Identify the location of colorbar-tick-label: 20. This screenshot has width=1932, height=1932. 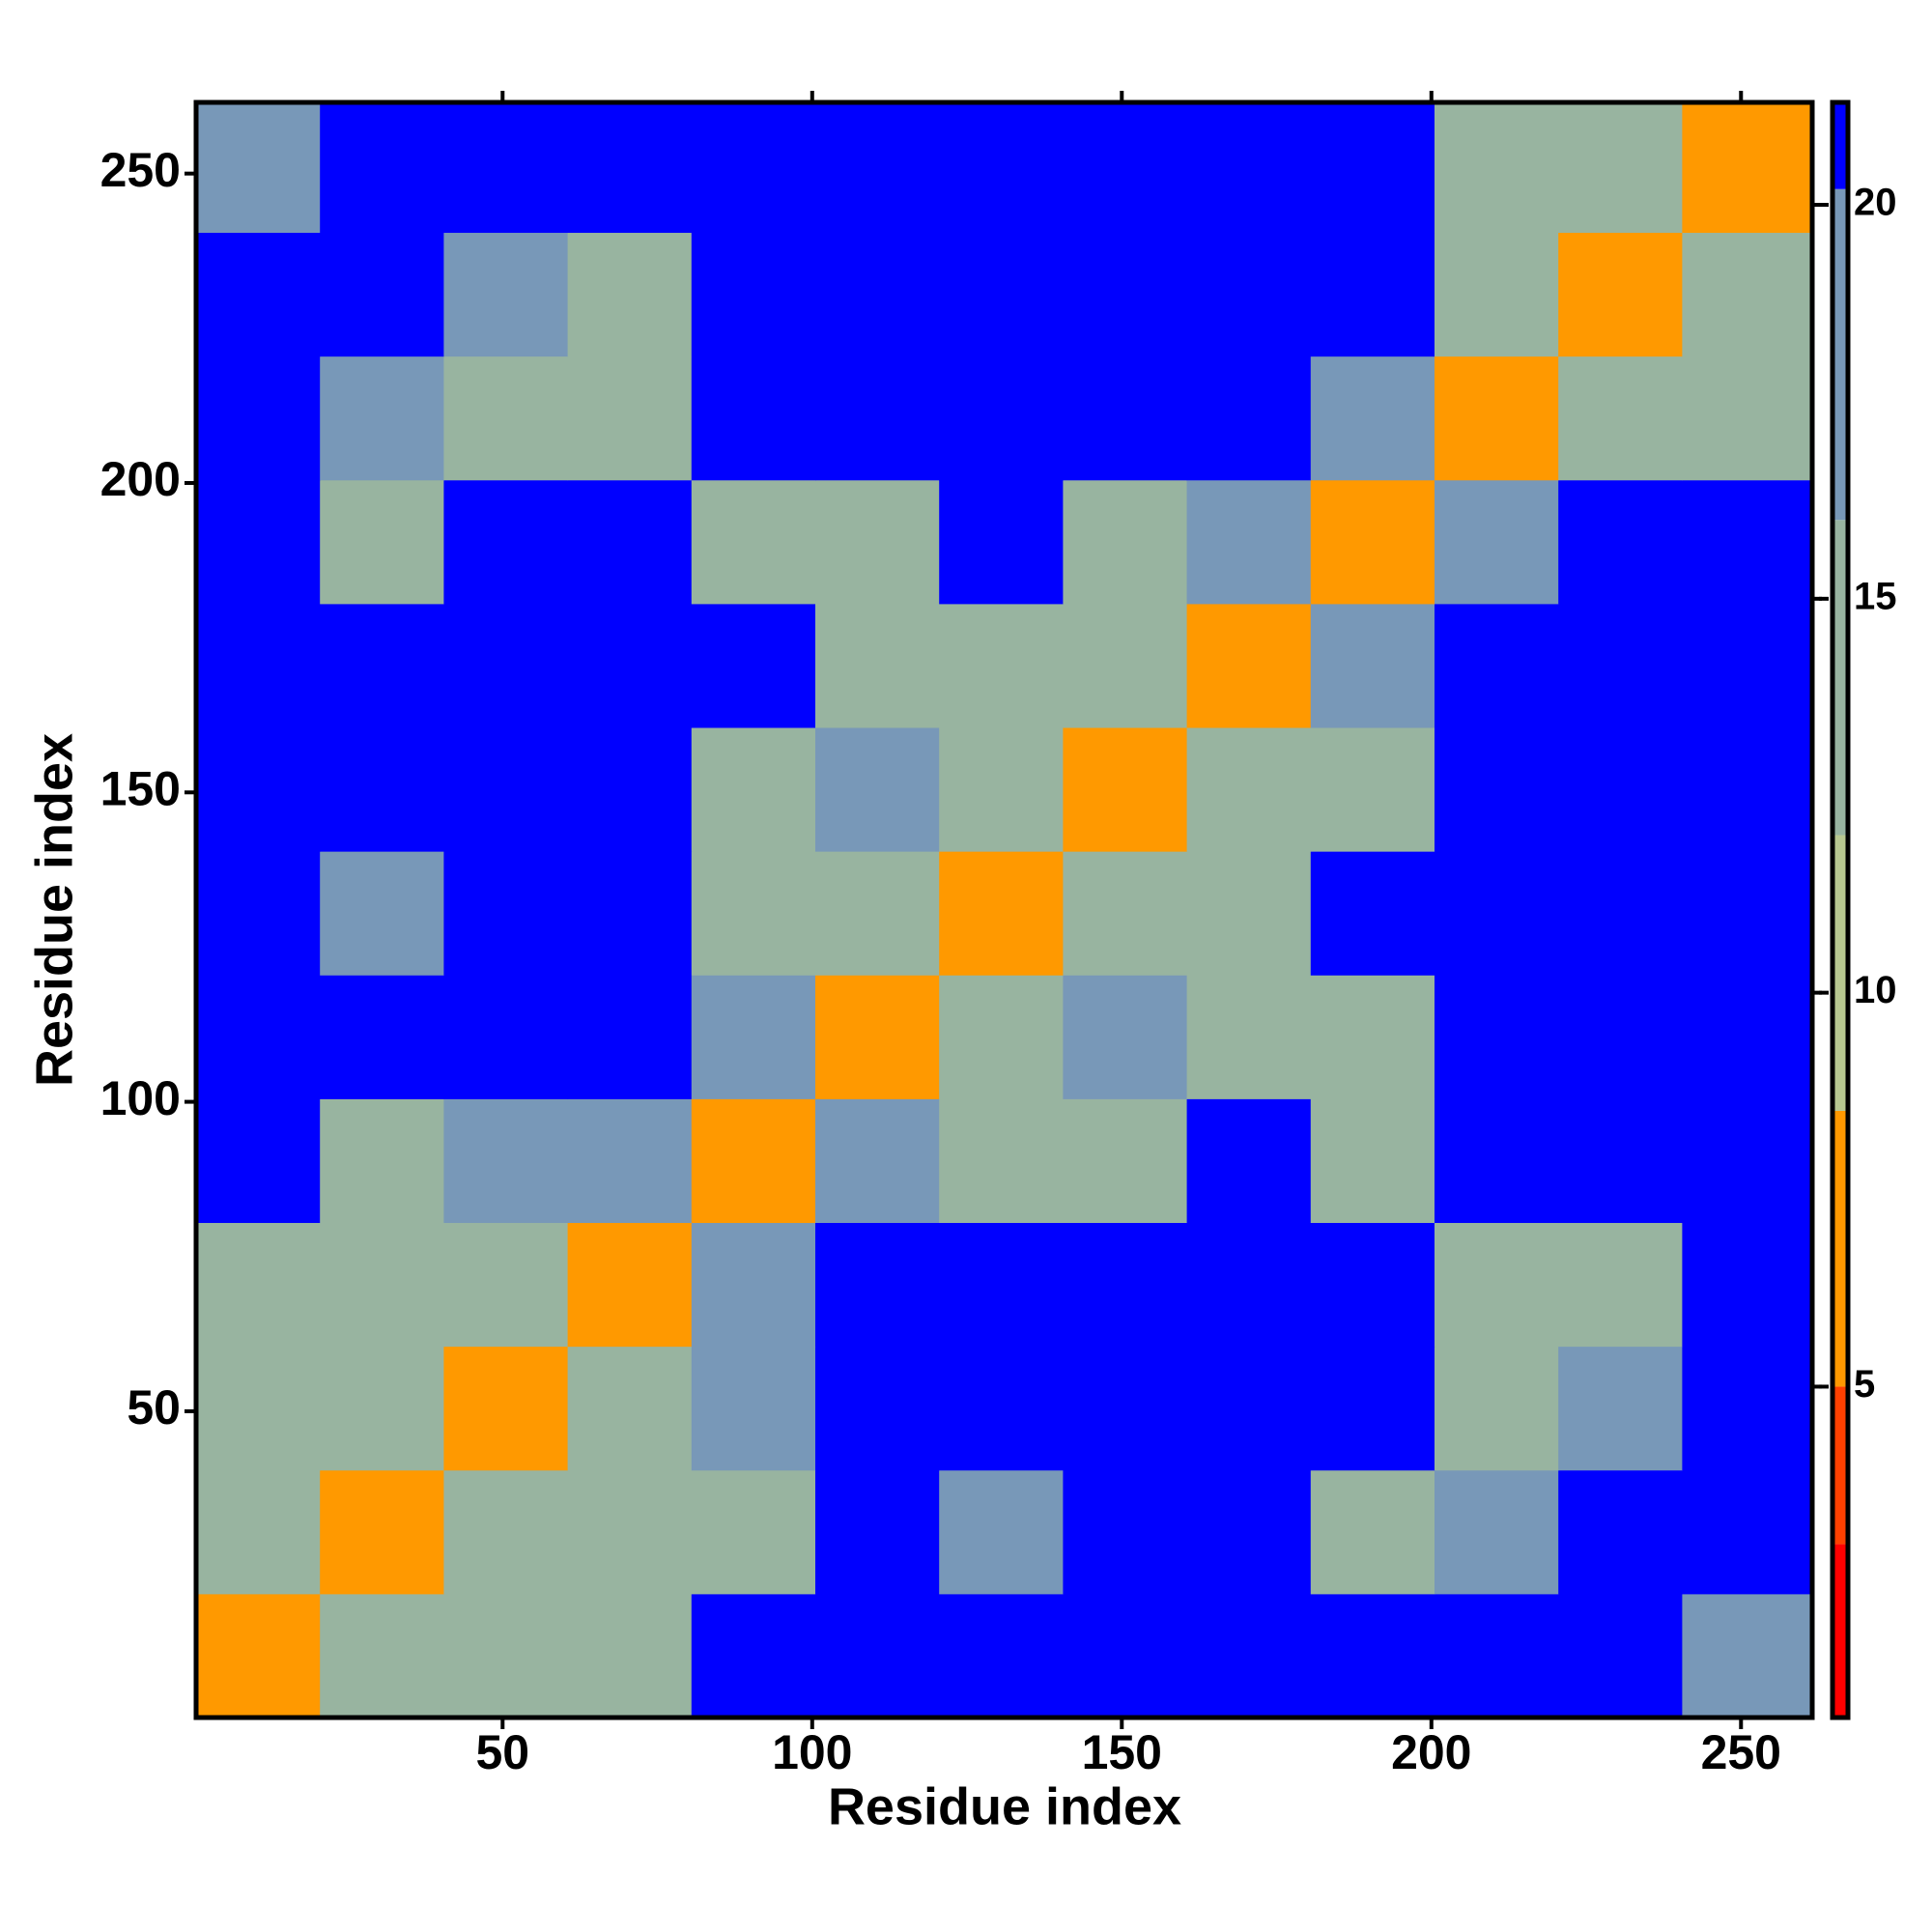
(1875, 203).